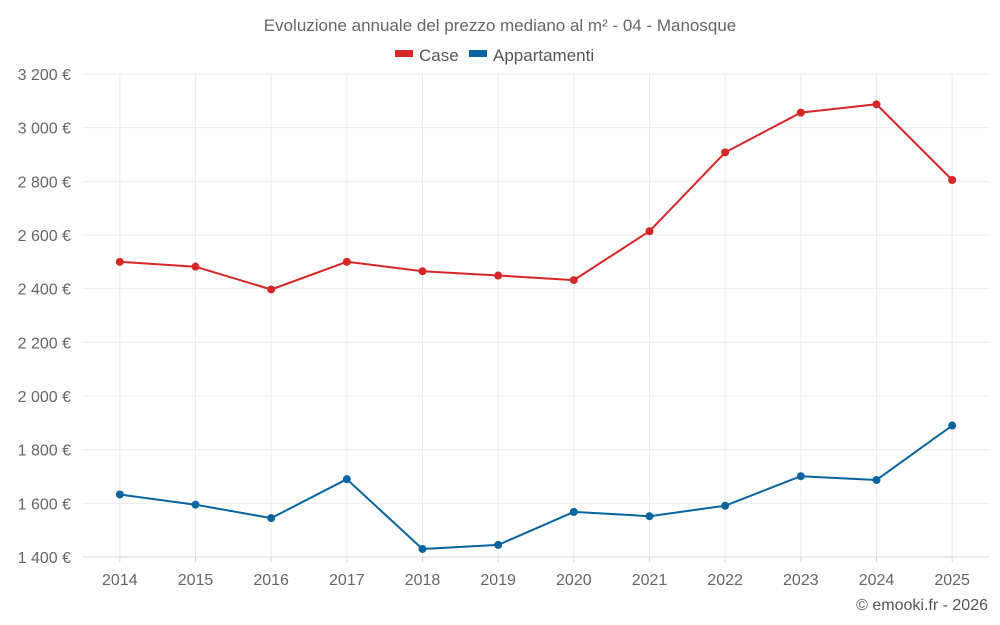 The image size is (1000, 625). I want to click on y-tick-label: 2 200 €, so click(44, 343).